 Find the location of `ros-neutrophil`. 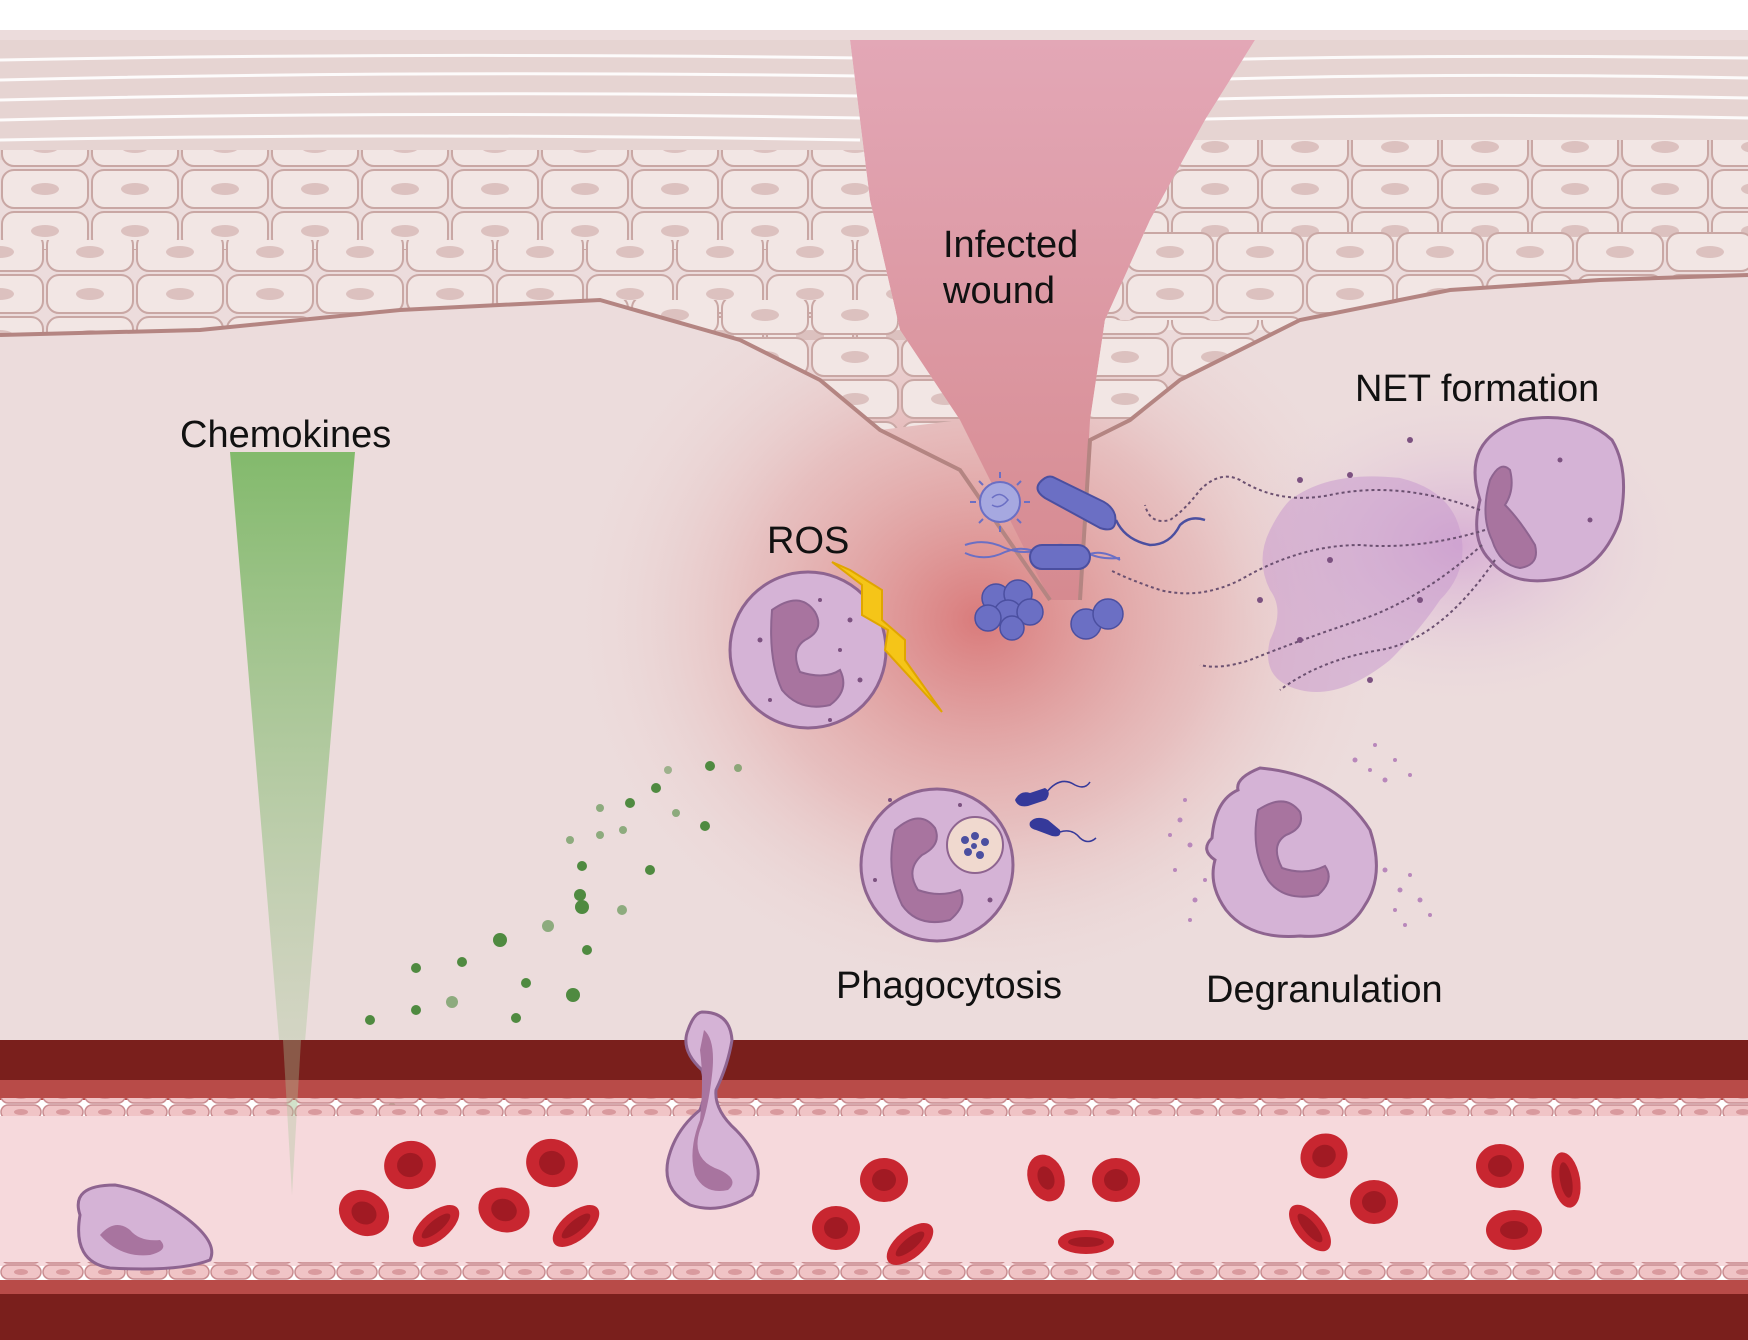

ros-neutrophil is located at coordinates (808, 650).